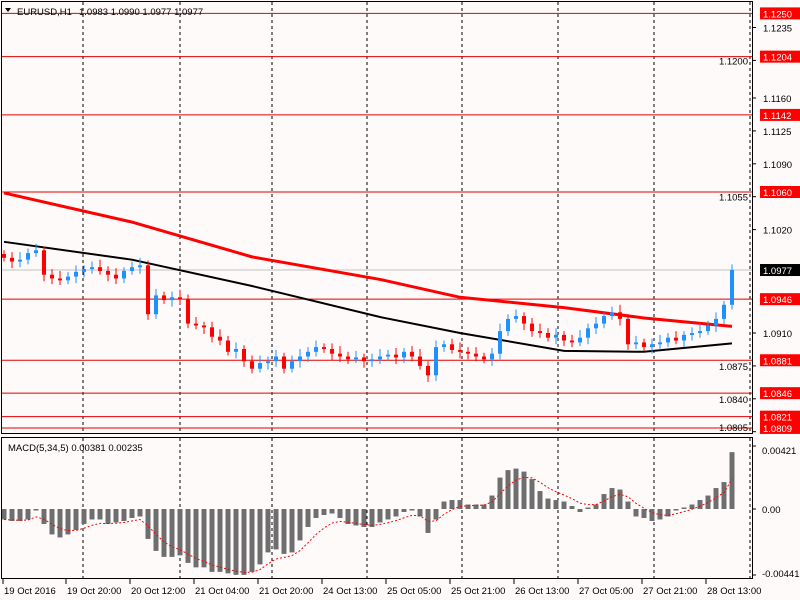  What do you see at coordinates (606, 591) in the screenshot?
I see `time-tick-label: 27 Oct 05:00` at bounding box center [606, 591].